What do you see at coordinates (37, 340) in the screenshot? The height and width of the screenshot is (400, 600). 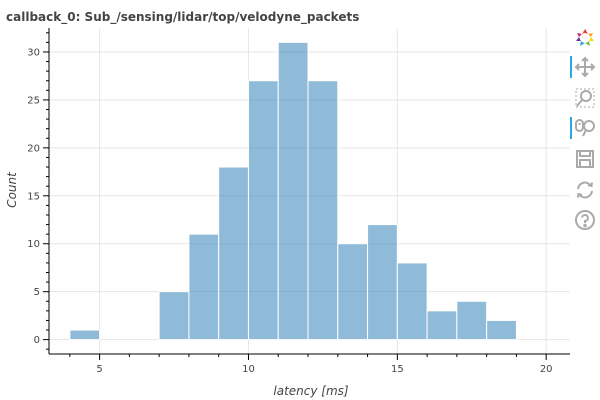 I see `y-tick-label: 0` at bounding box center [37, 340].